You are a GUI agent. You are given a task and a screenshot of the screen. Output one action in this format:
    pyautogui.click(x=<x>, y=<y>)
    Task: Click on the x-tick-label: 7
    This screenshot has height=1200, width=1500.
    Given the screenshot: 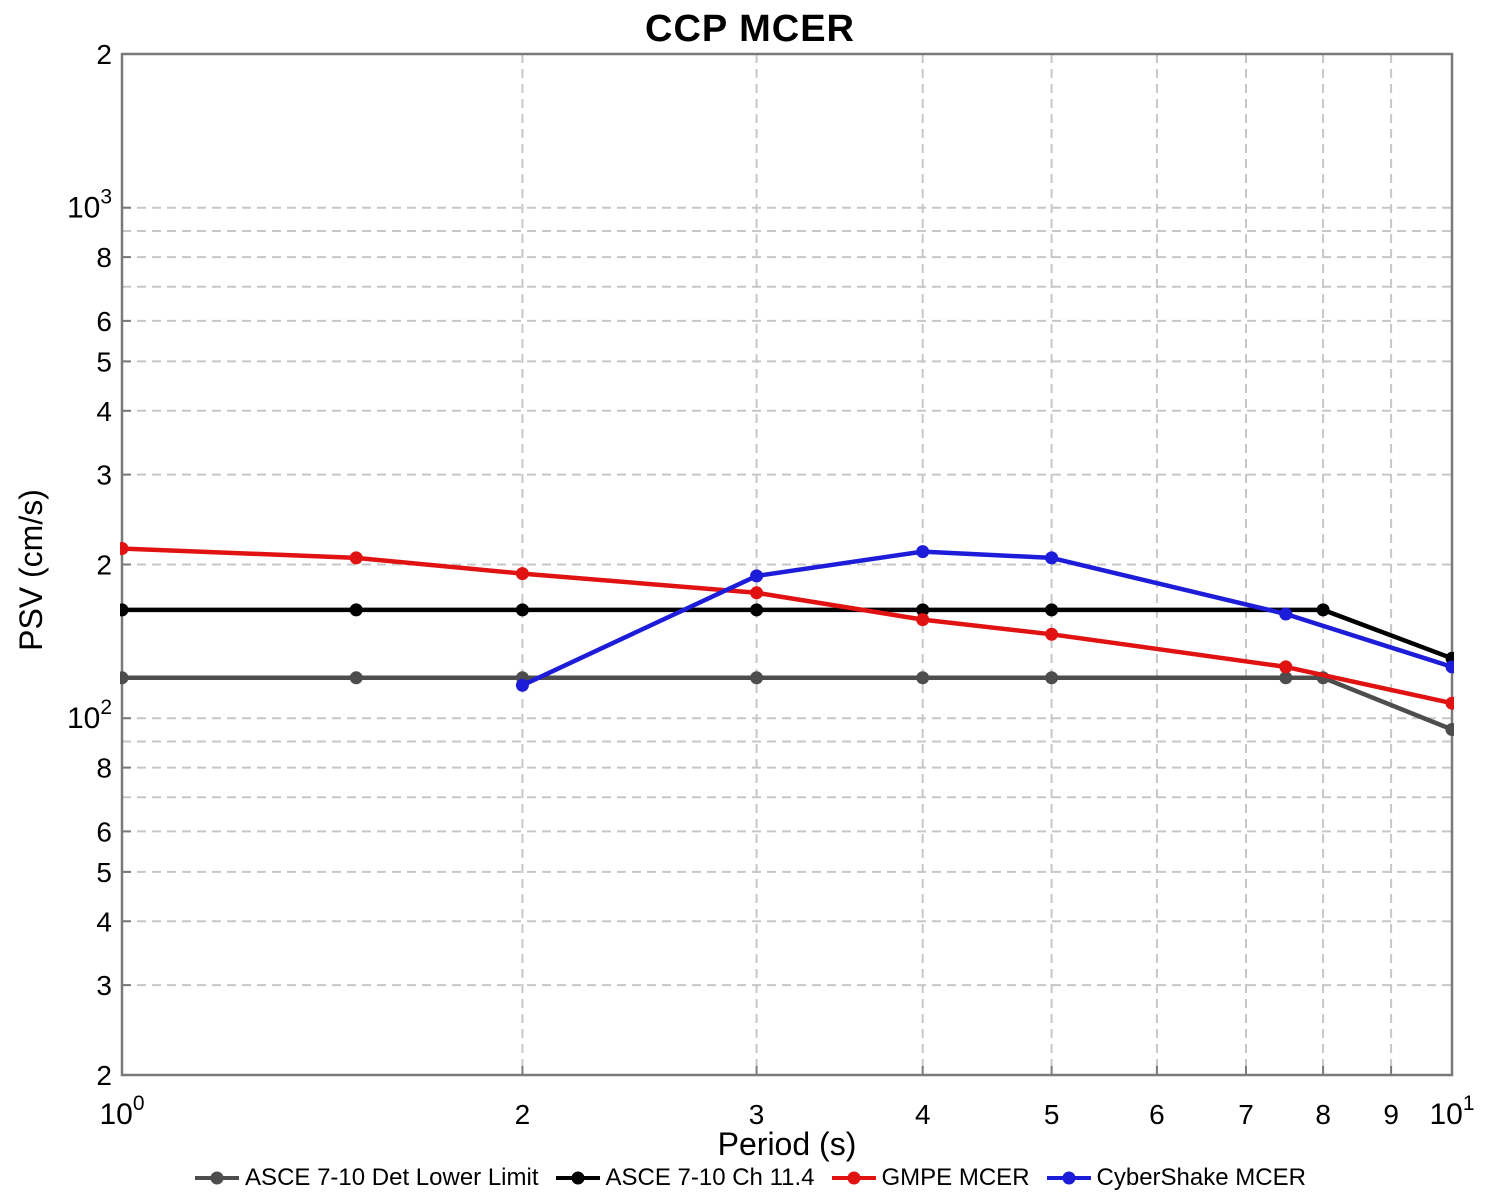 What is the action you would take?
    pyautogui.click(x=1246, y=1114)
    